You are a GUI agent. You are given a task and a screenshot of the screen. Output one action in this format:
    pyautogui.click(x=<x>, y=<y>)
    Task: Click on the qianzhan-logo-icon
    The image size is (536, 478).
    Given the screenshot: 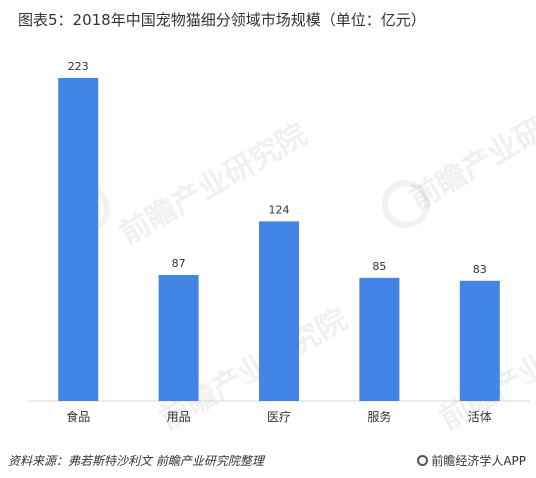 What is the action you would take?
    pyautogui.click(x=423, y=460)
    